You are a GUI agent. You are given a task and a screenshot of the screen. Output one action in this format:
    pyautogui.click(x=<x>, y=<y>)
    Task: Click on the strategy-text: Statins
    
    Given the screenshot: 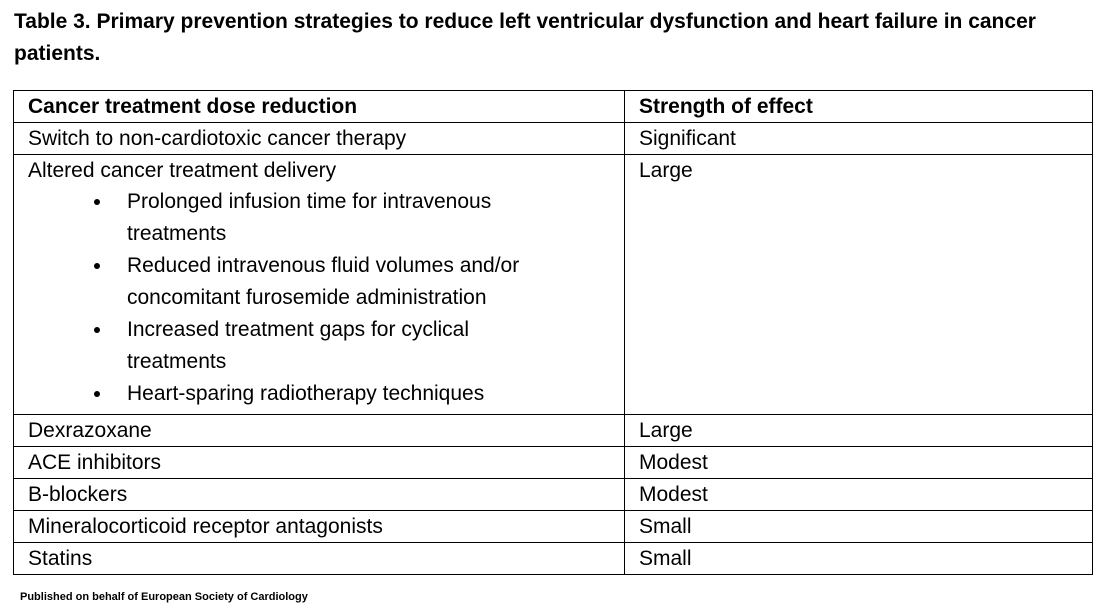 What is the action you would take?
    pyautogui.click(x=60, y=558)
    